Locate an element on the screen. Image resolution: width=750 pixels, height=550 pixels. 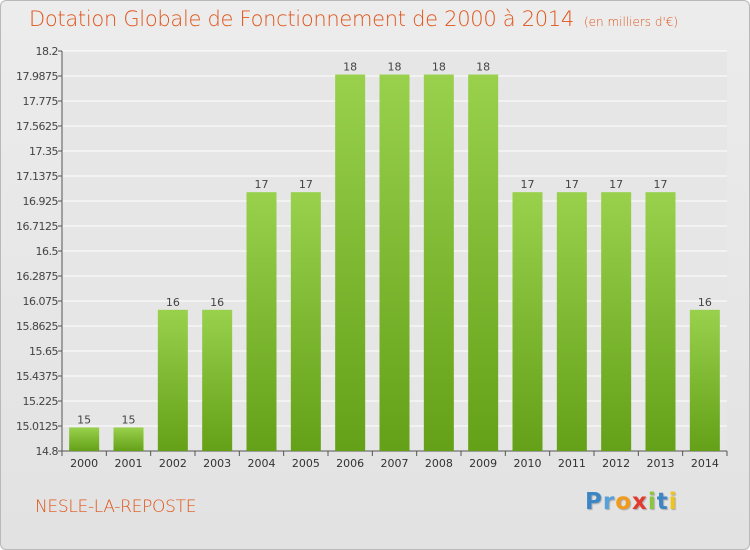
x-tick-label: 2014 is located at coordinates (705, 463).